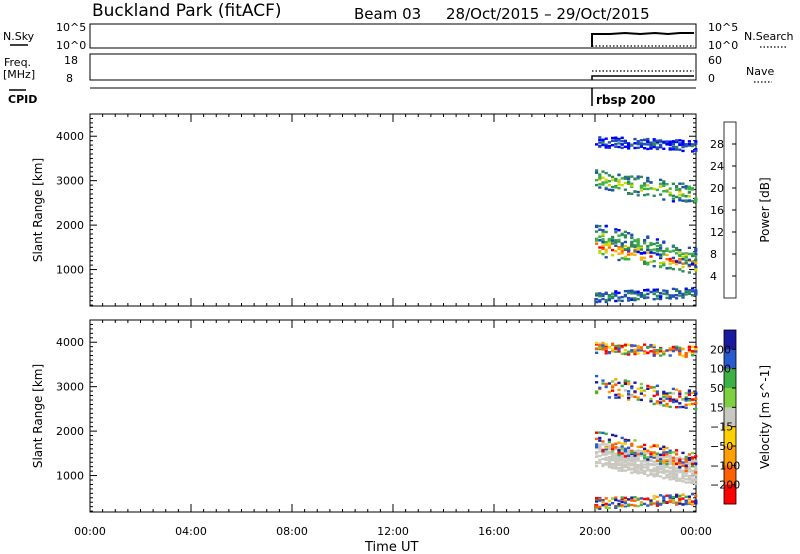 The image size is (800, 554). What do you see at coordinates (717, 388) in the screenshot?
I see `colorbar-tick-label: 50` at bounding box center [717, 388].